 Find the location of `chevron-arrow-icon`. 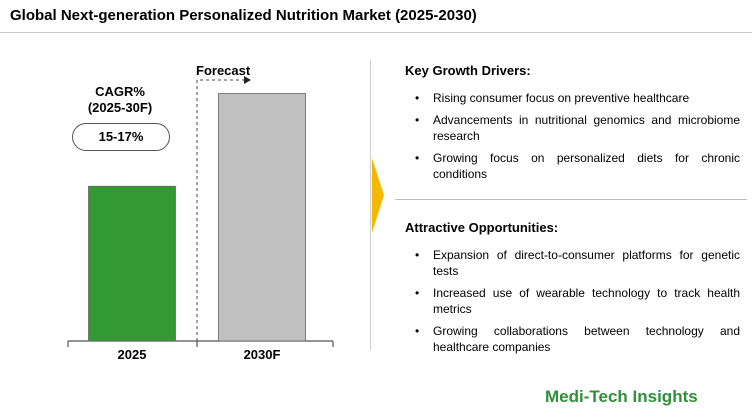

chevron-arrow-icon is located at coordinates (378, 195).